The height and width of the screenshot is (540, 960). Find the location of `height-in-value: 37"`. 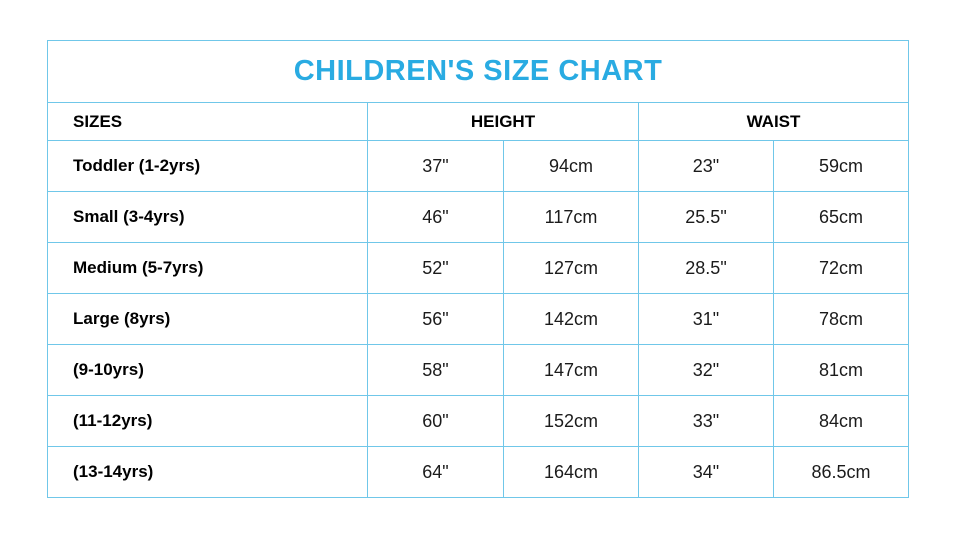

height-in-value: 37" is located at coordinates (435, 166).